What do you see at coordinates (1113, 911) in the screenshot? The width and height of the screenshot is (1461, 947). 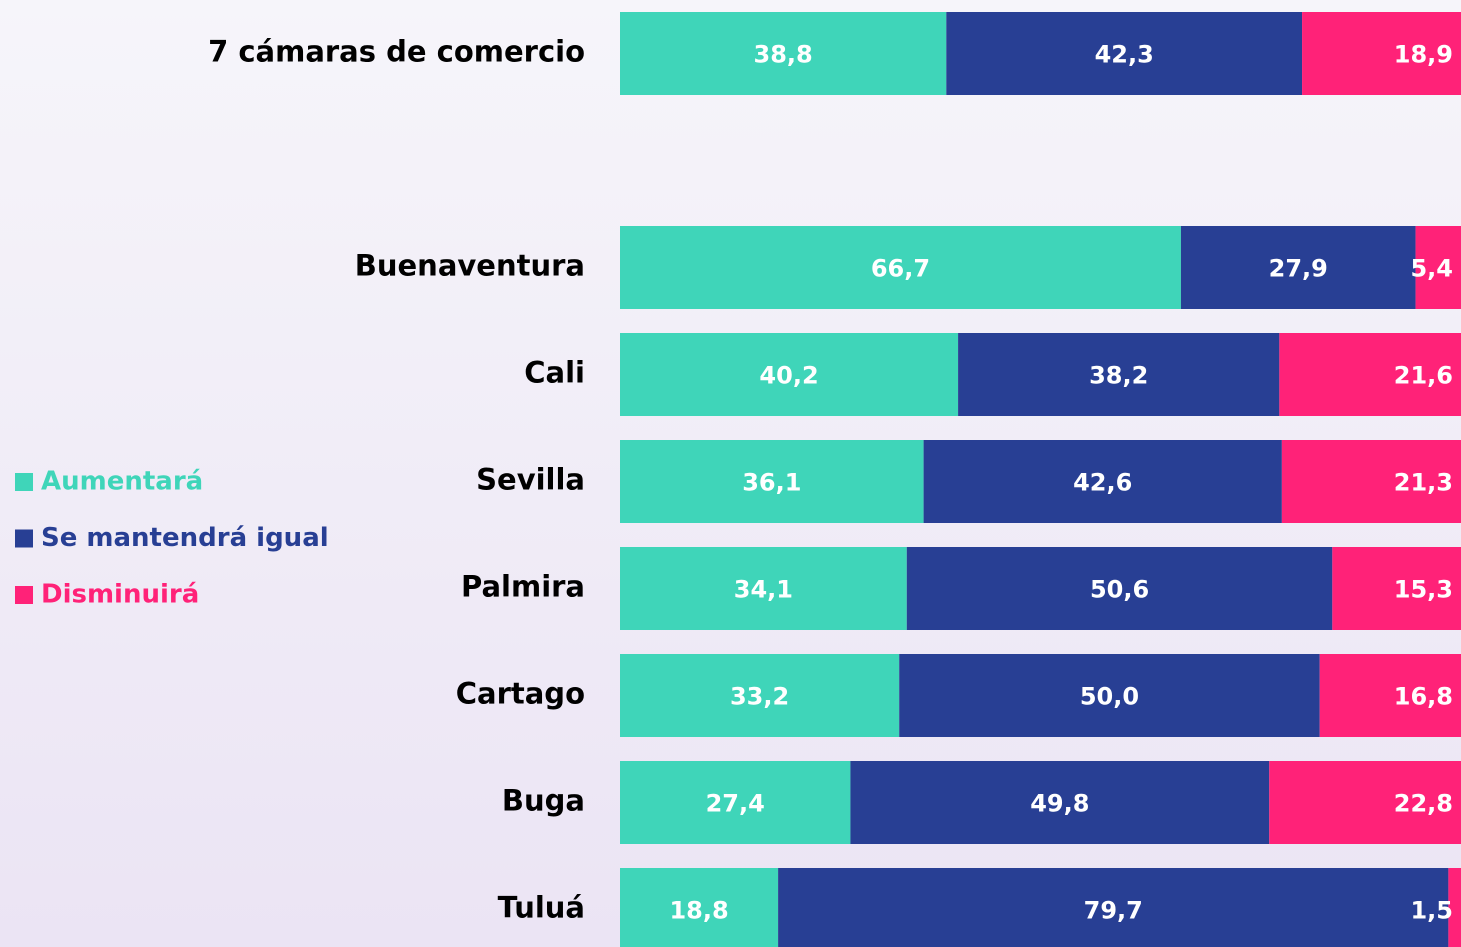 I see `value-label: 79,7` at bounding box center [1113, 911].